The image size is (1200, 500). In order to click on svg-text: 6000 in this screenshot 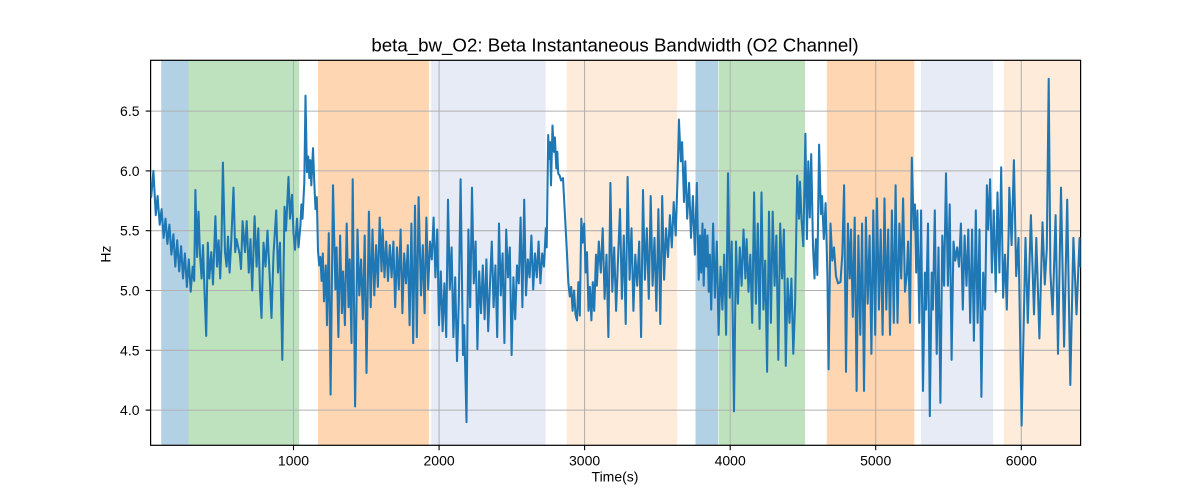, I will do `click(1021, 461)`.